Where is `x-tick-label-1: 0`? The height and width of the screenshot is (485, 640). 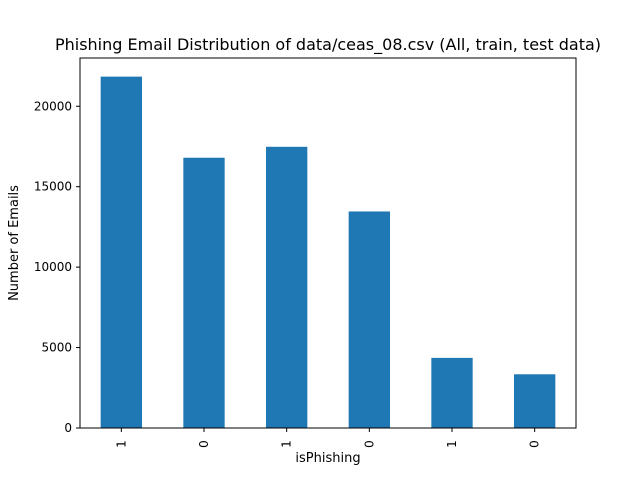 x-tick-label-1: 0 is located at coordinates (204, 444).